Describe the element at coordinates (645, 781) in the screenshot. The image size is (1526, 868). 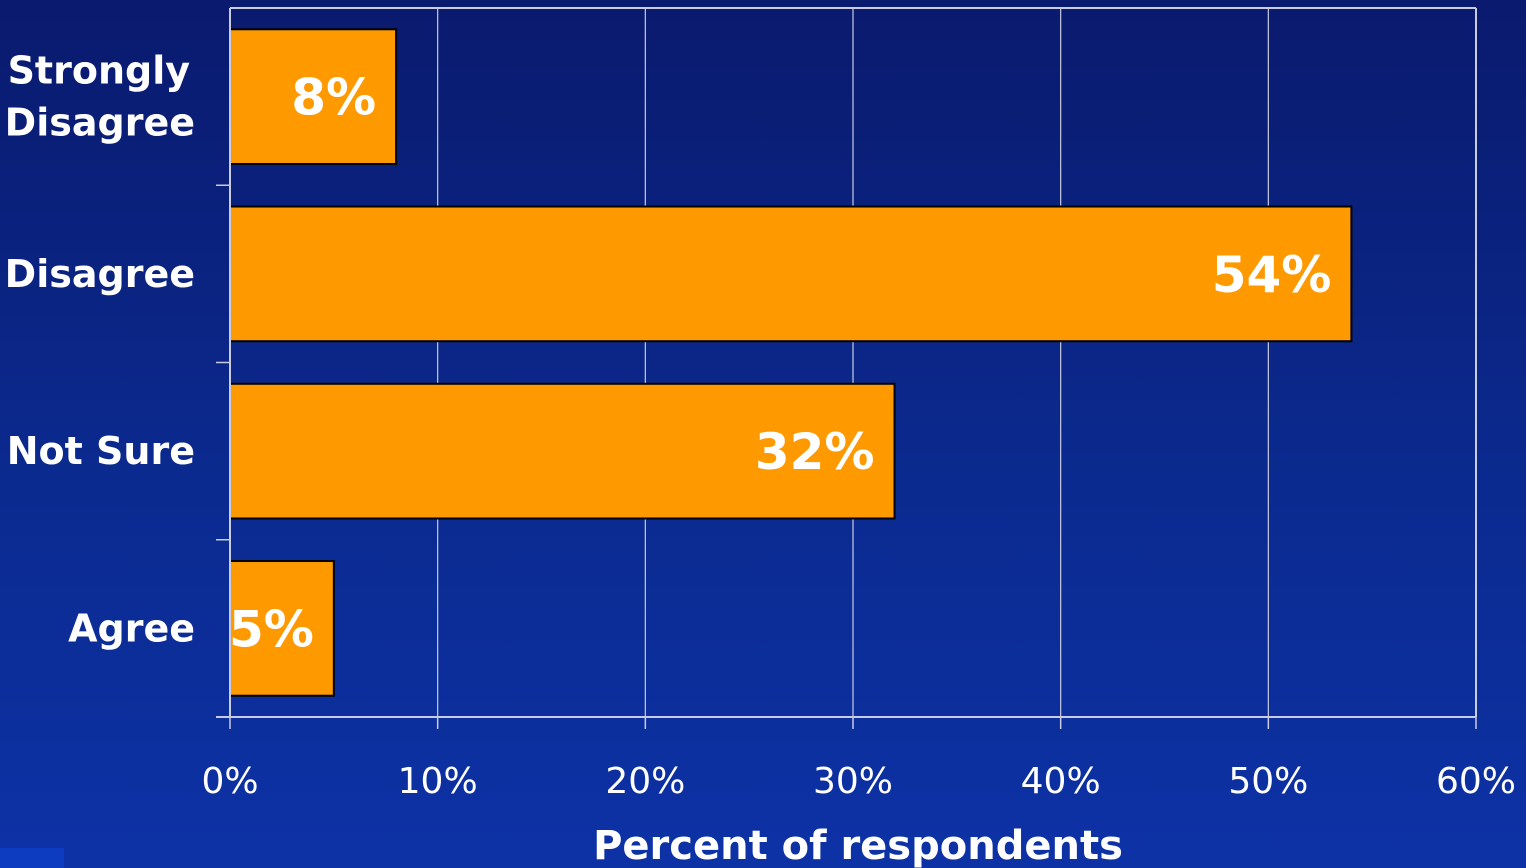
I see `x-tick-label: 20%` at that location.